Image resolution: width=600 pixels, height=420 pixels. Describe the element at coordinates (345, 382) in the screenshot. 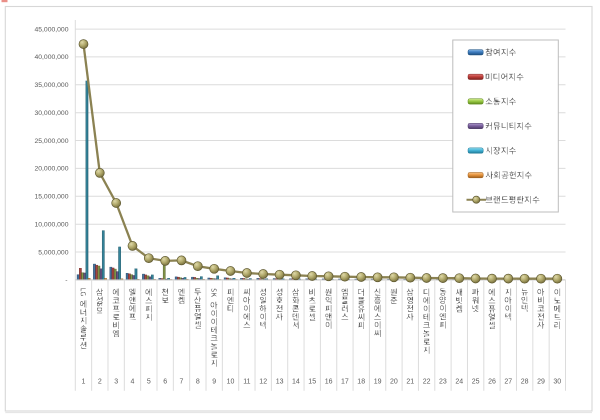

I see `svg-text: 17` at that location.